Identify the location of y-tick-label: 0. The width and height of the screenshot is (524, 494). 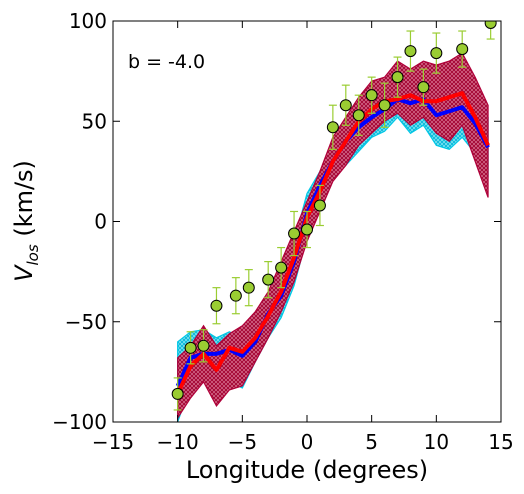
(100, 222).